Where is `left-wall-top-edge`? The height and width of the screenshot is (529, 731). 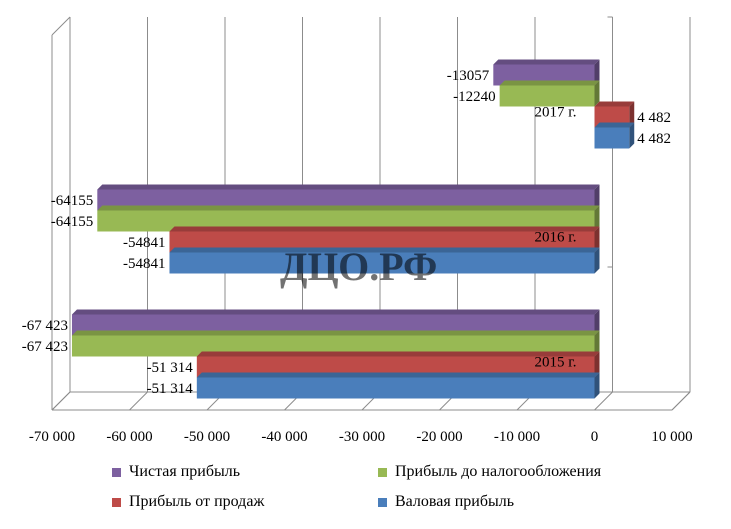
left-wall-top-edge is located at coordinates (61, 26).